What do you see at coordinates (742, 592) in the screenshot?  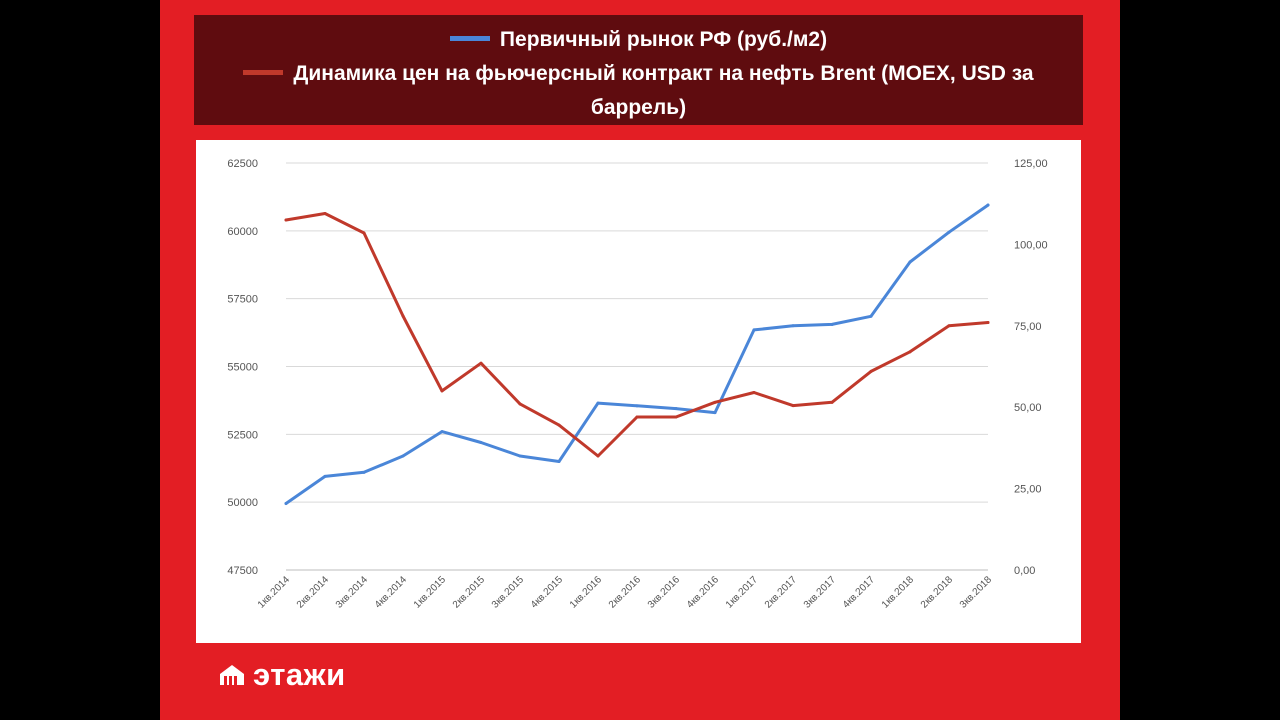 I see `x-tick-label: 1кв.2017` at bounding box center [742, 592].